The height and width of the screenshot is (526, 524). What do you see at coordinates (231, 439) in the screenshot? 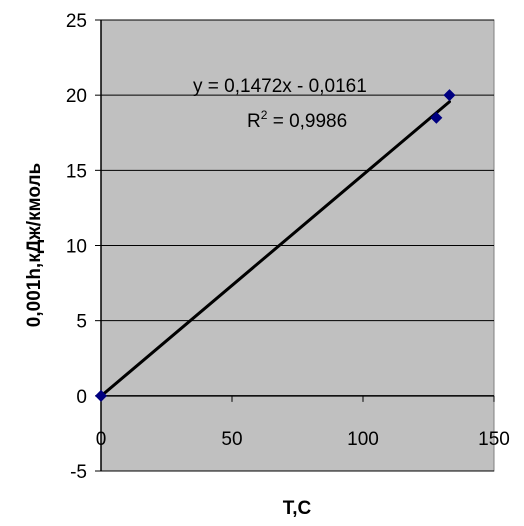
I see `x-tick-label: 50` at bounding box center [231, 439].